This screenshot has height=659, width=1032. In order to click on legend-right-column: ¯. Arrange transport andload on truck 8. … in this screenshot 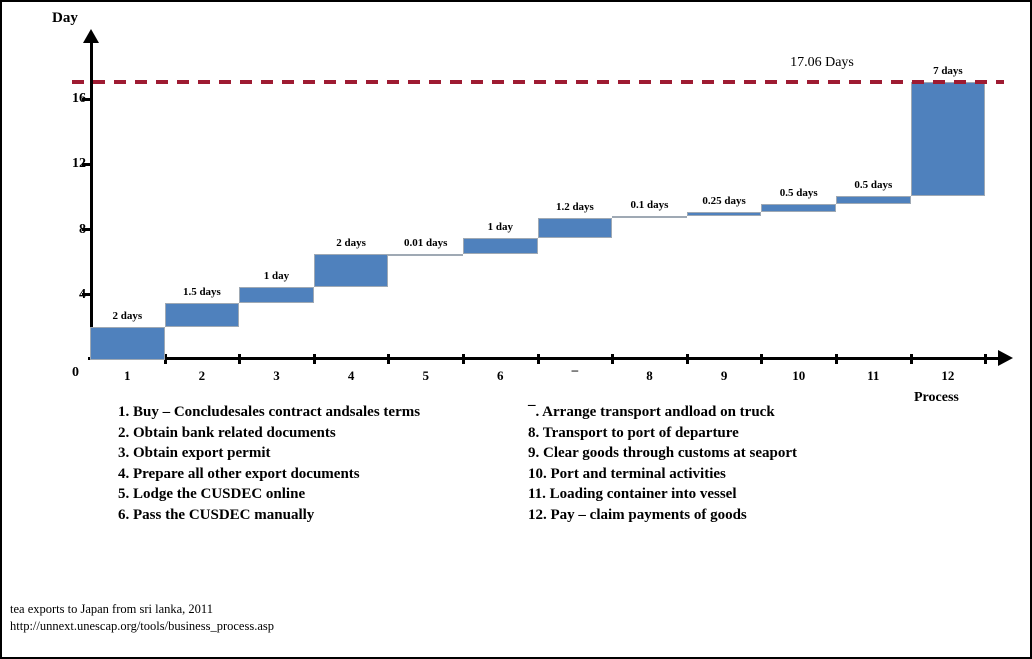, I will do `click(662, 463)`.